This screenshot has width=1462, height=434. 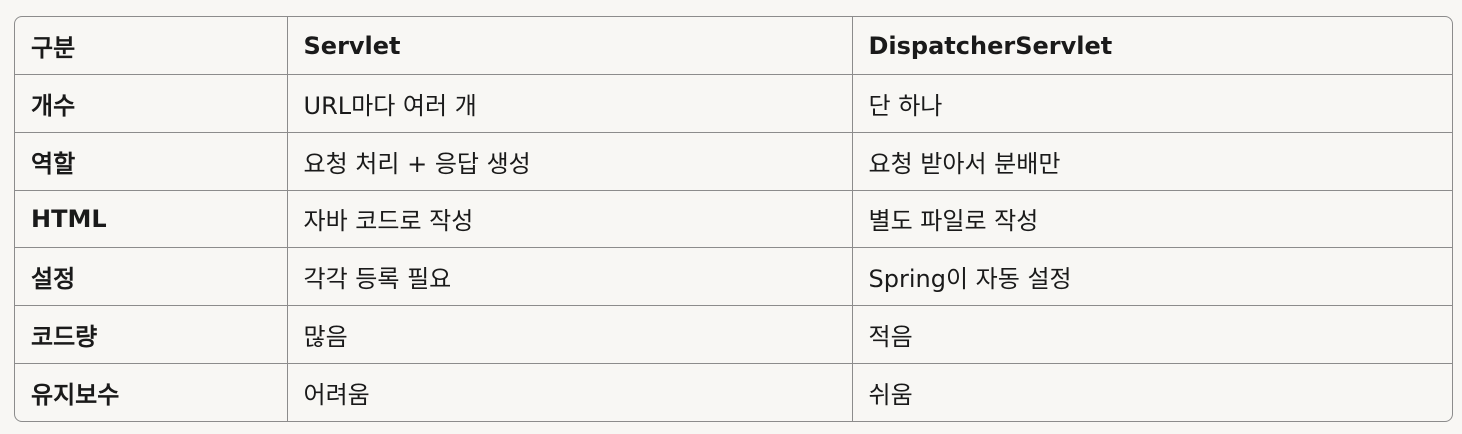 I want to click on servlet-cell: 요청 처리 + 응답 생성, so click(x=570, y=161).